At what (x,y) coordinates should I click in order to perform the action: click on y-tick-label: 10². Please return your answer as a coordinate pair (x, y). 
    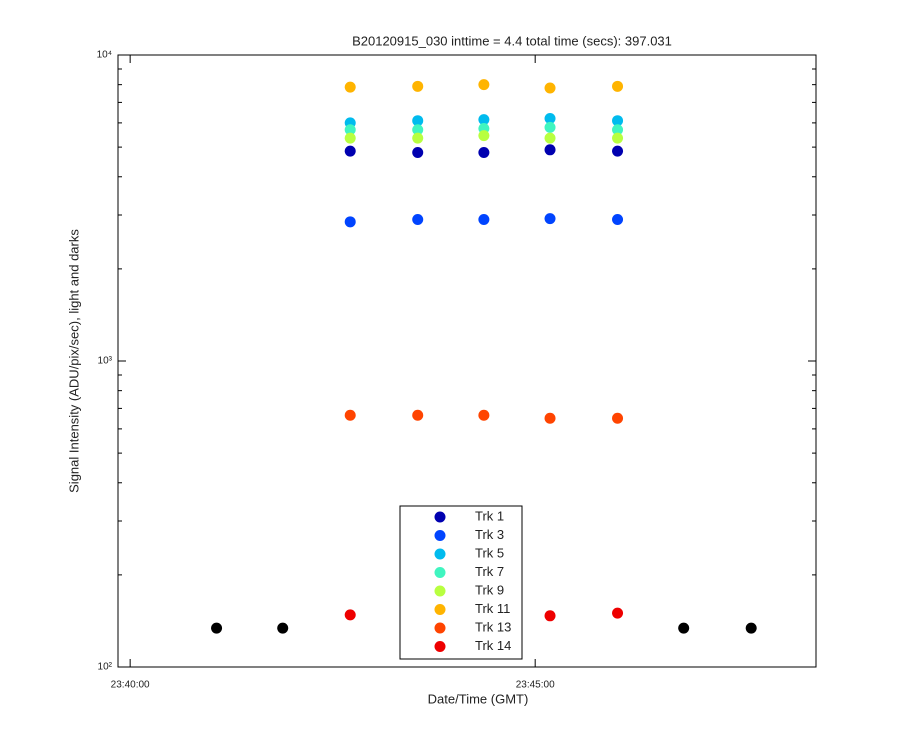
    Looking at the image, I should click on (105, 667).